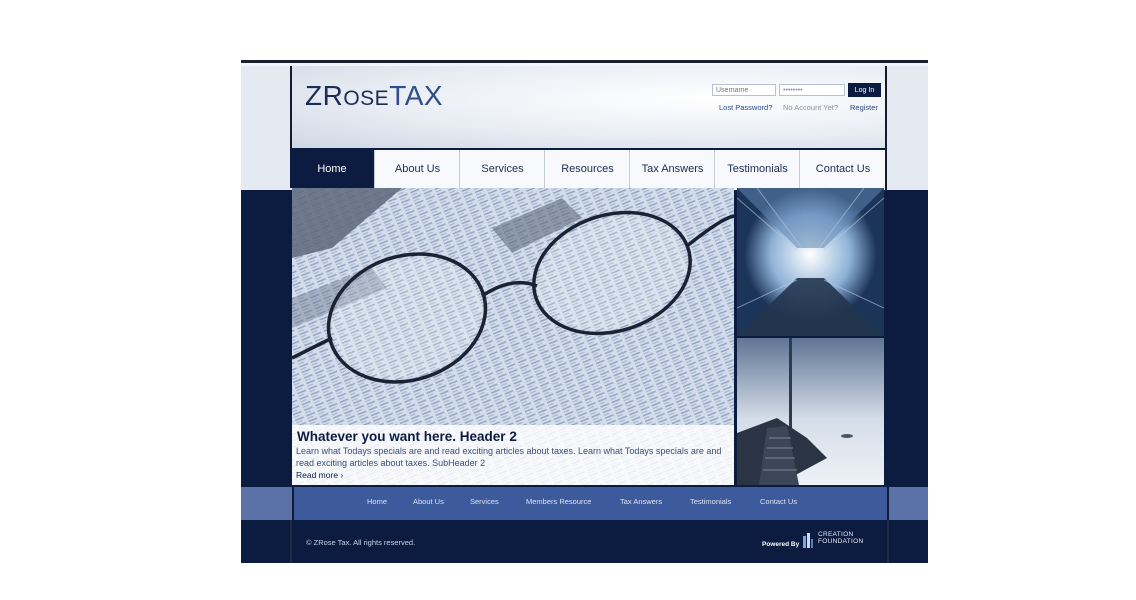  I want to click on logo-tax-text: TAX, so click(416, 95).